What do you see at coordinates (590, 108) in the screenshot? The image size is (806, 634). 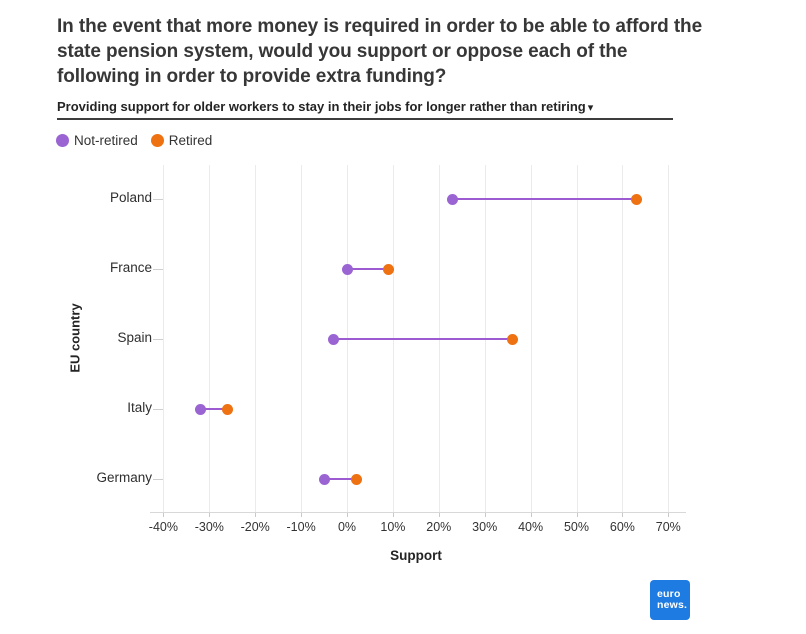 I see `chevron-down-icon: ▾` at bounding box center [590, 108].